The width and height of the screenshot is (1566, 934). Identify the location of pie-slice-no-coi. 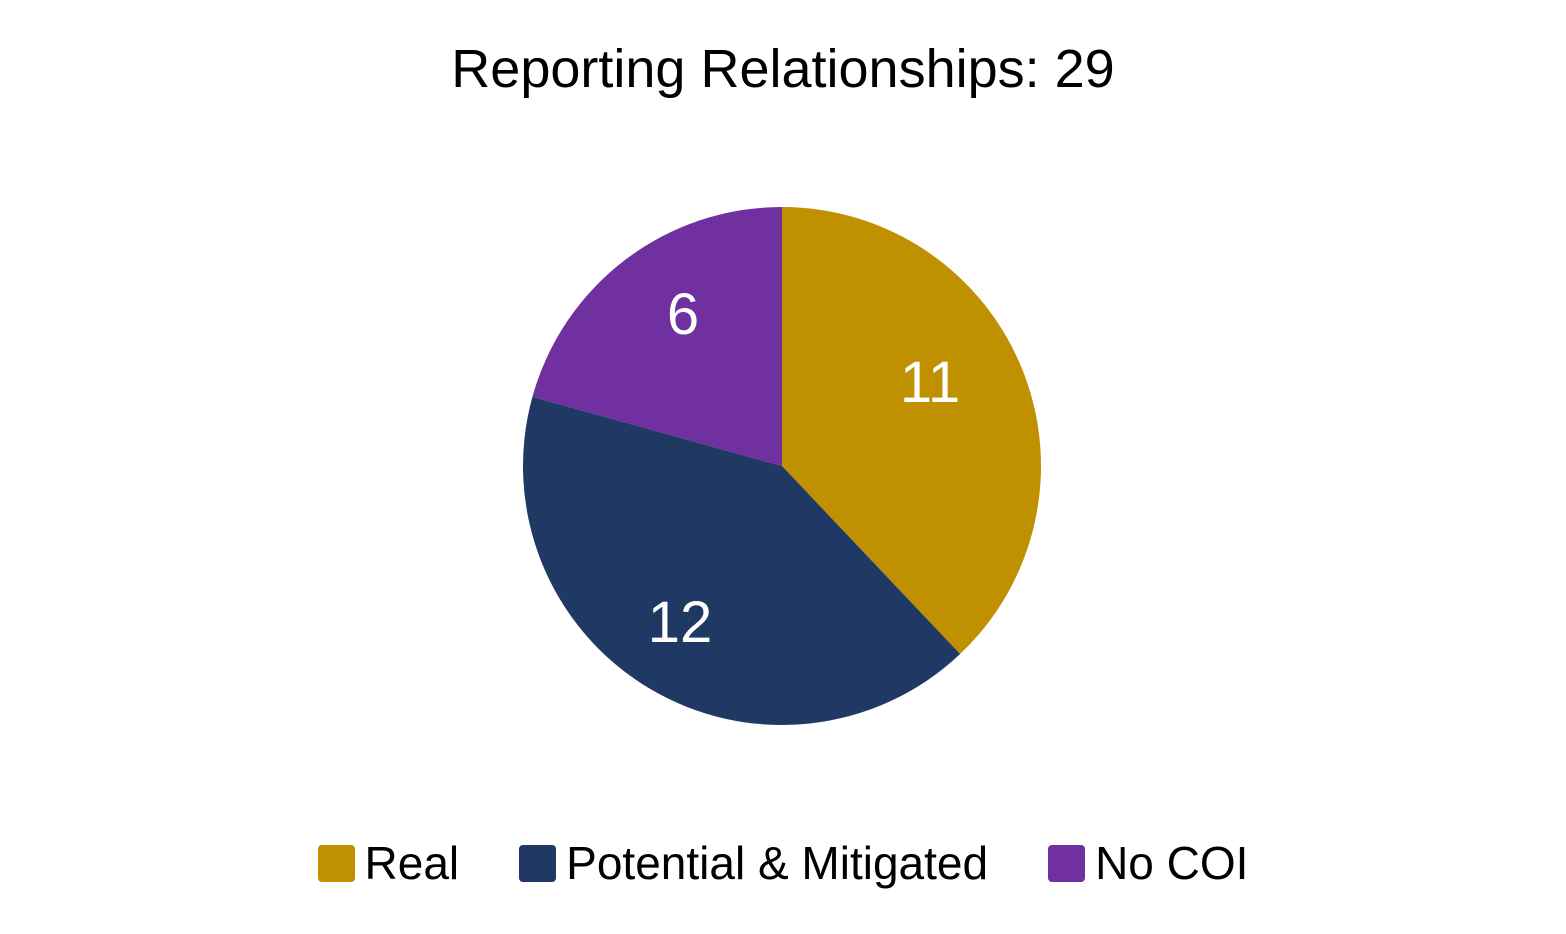
(657, 336).